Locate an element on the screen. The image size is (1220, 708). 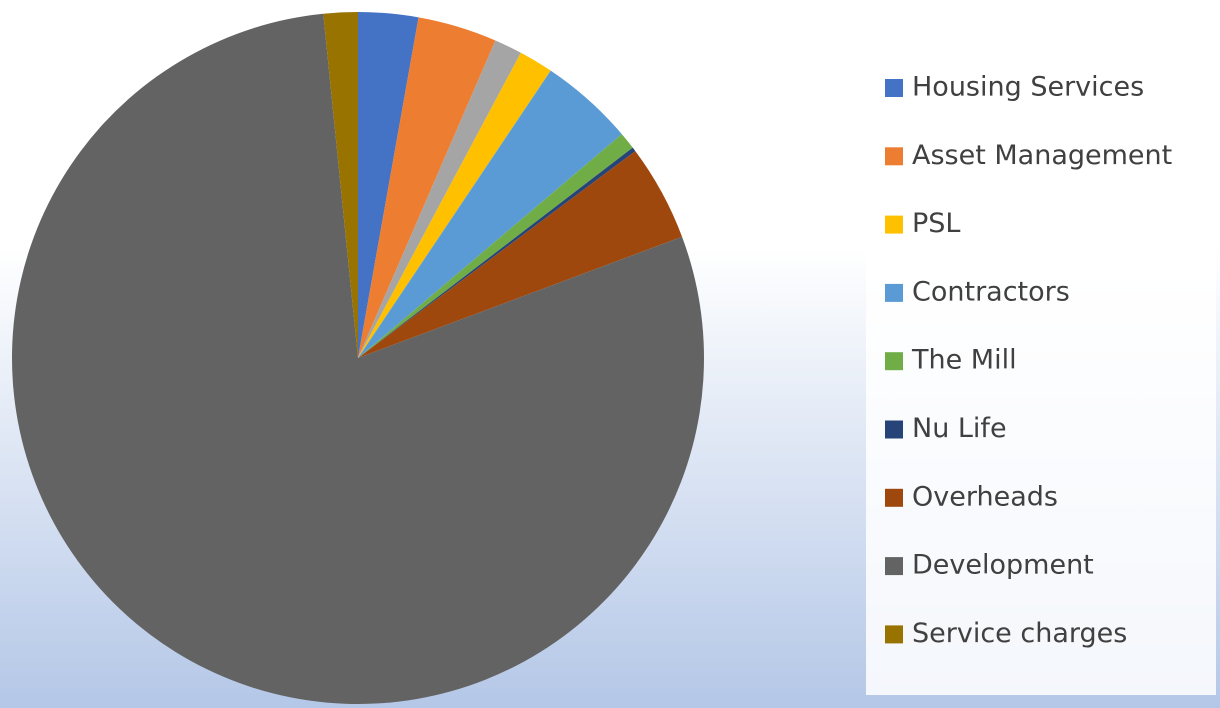
legend-label: Development is located at coordinates (1003, 565).